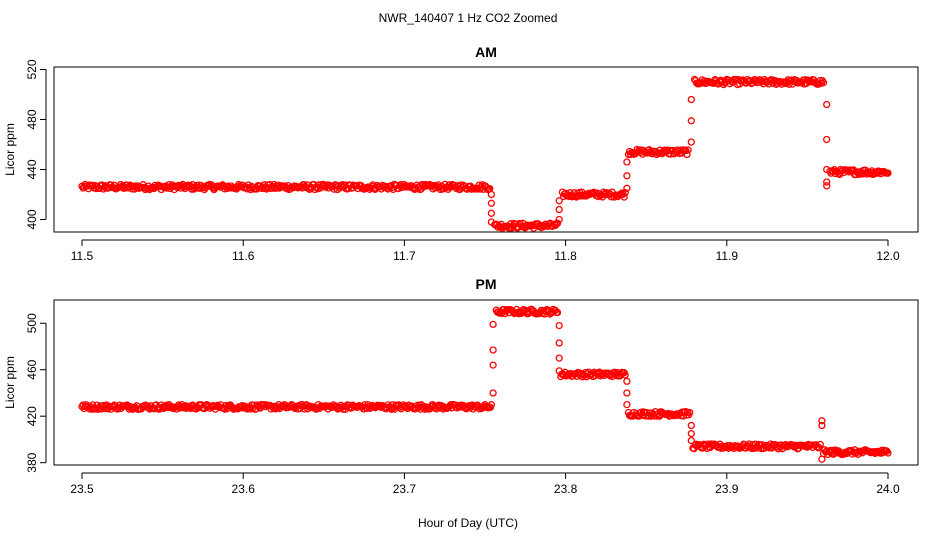 The width and height of the screenshot is (936, 540). I want to click on y-tick-label: 500, so click(32, 323).